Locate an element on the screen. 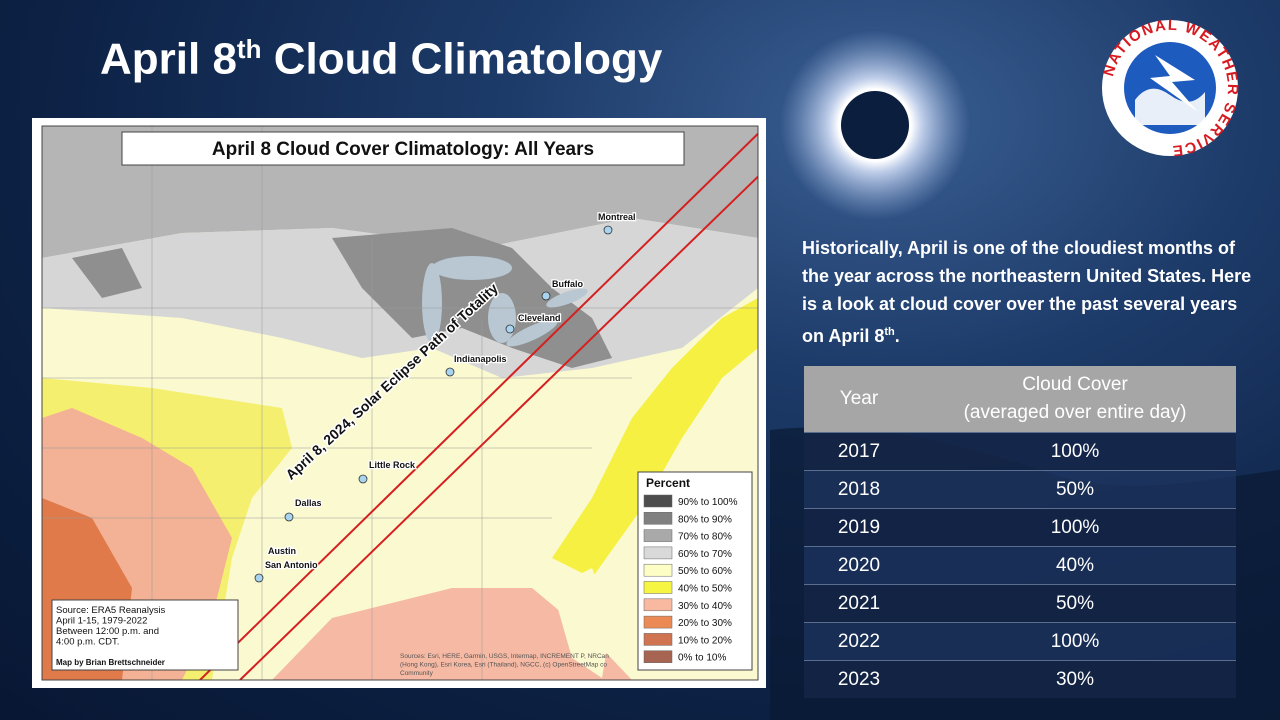 The image size is (1280, 720). table-row: 2020 40% is located at coordinates (1020, 565).